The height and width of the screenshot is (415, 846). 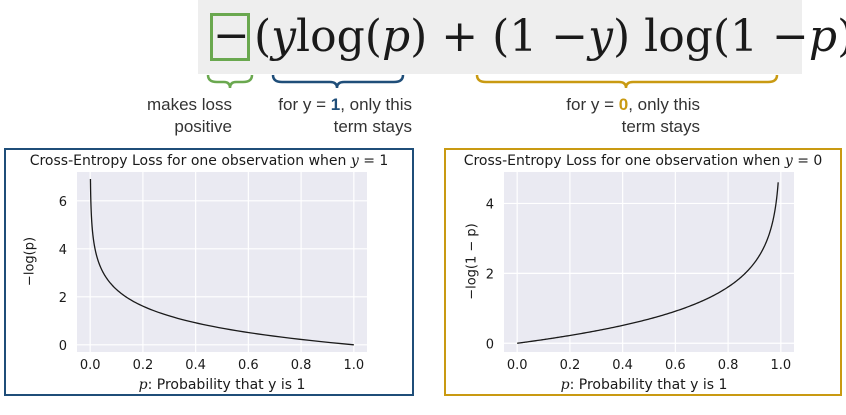 What do you see at coordinates (823, 36) in the screenshot?
I see `formula-p-2: p` at bounding box center [823, 36].